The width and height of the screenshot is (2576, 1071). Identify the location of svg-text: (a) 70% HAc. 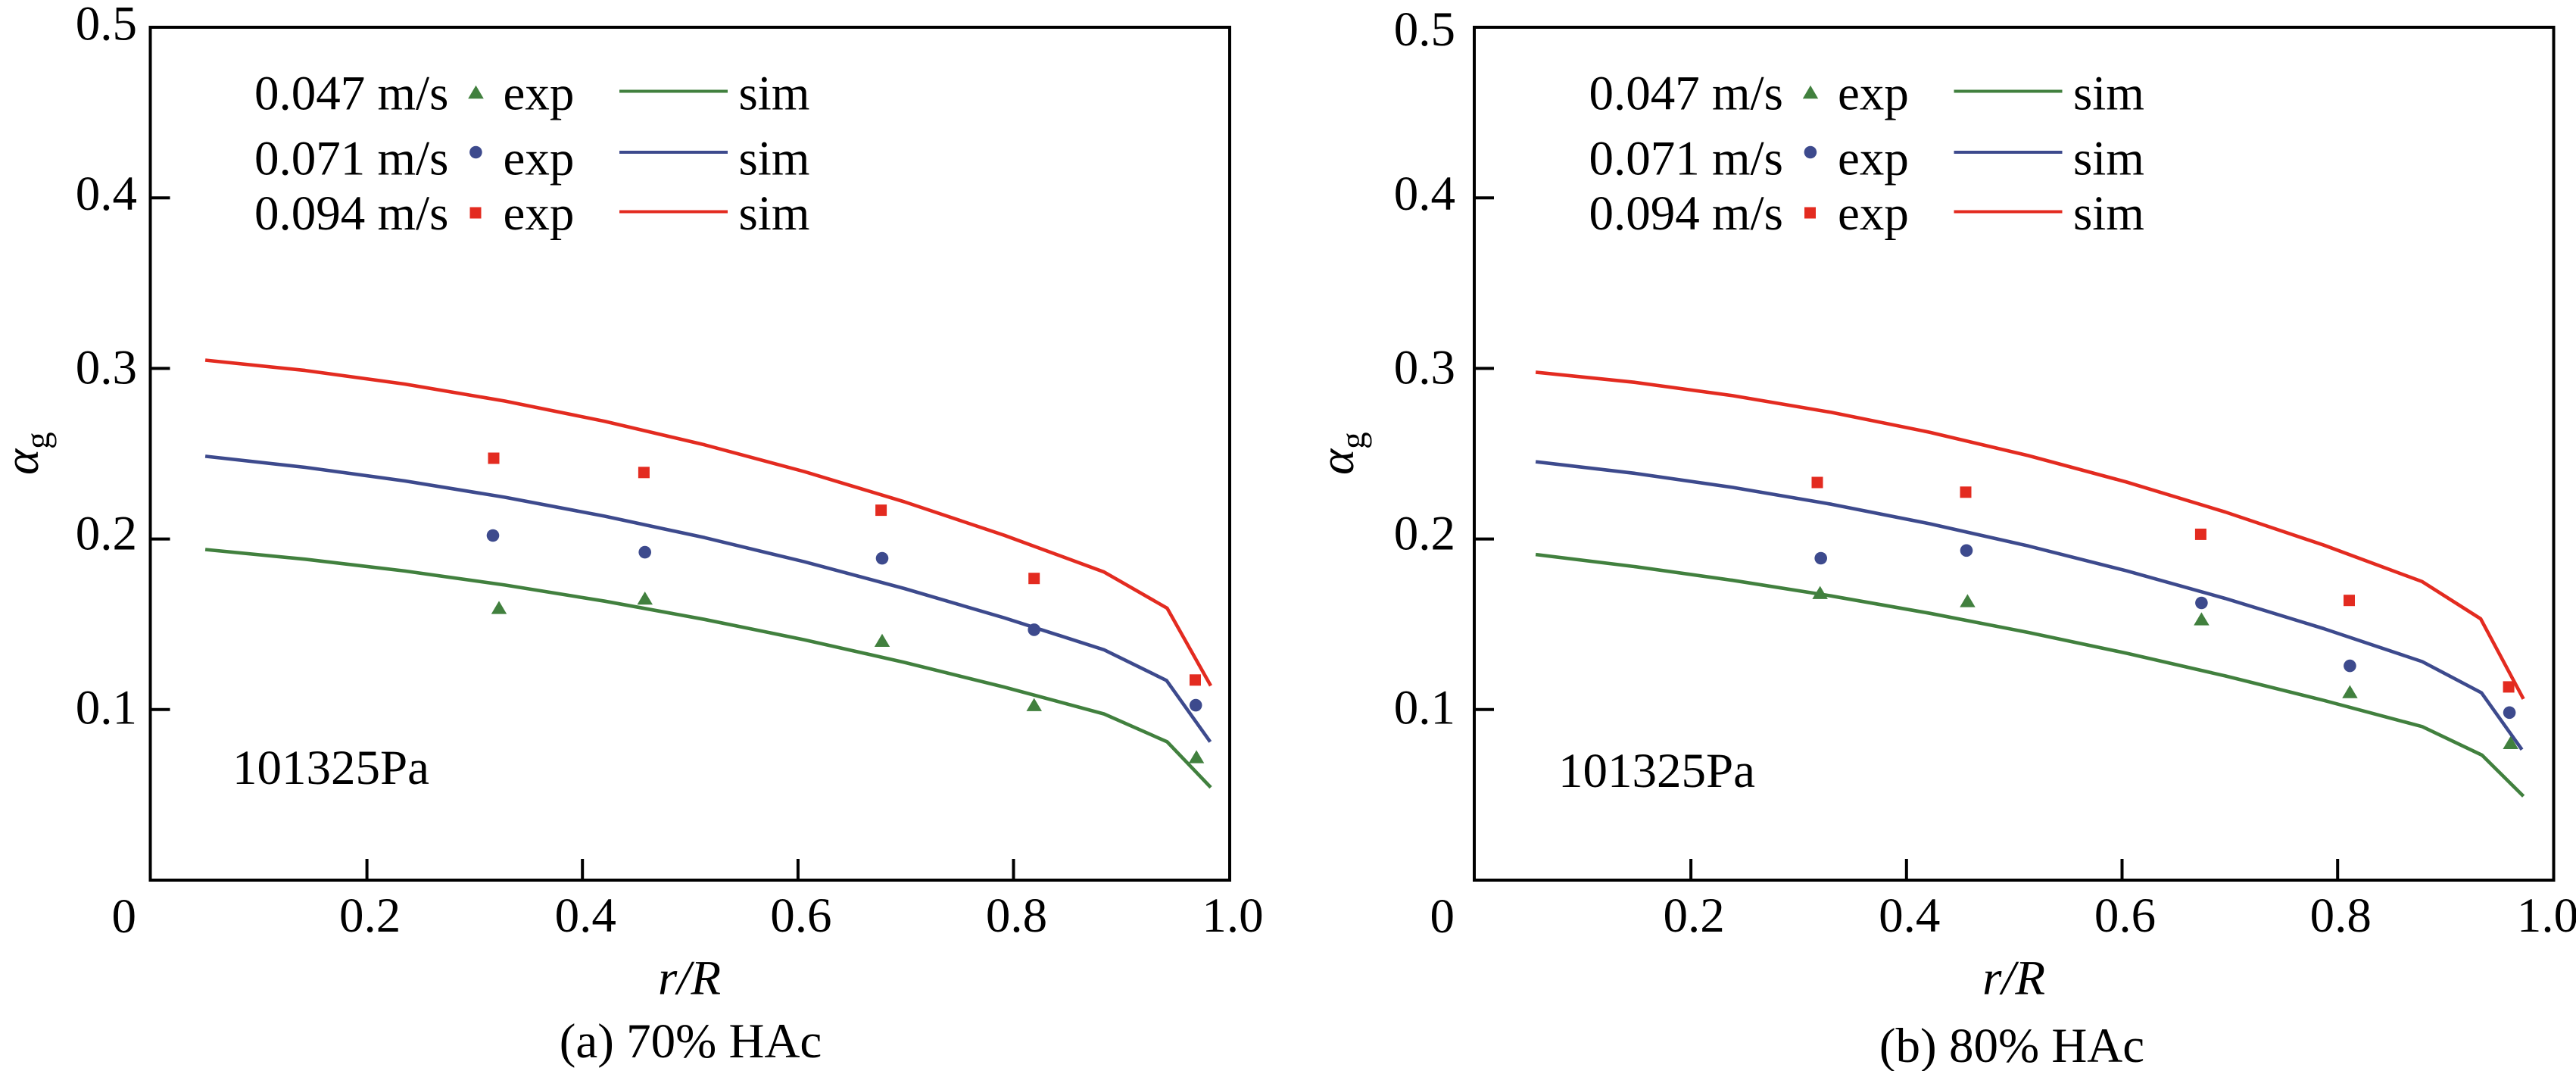
(691, 1041).